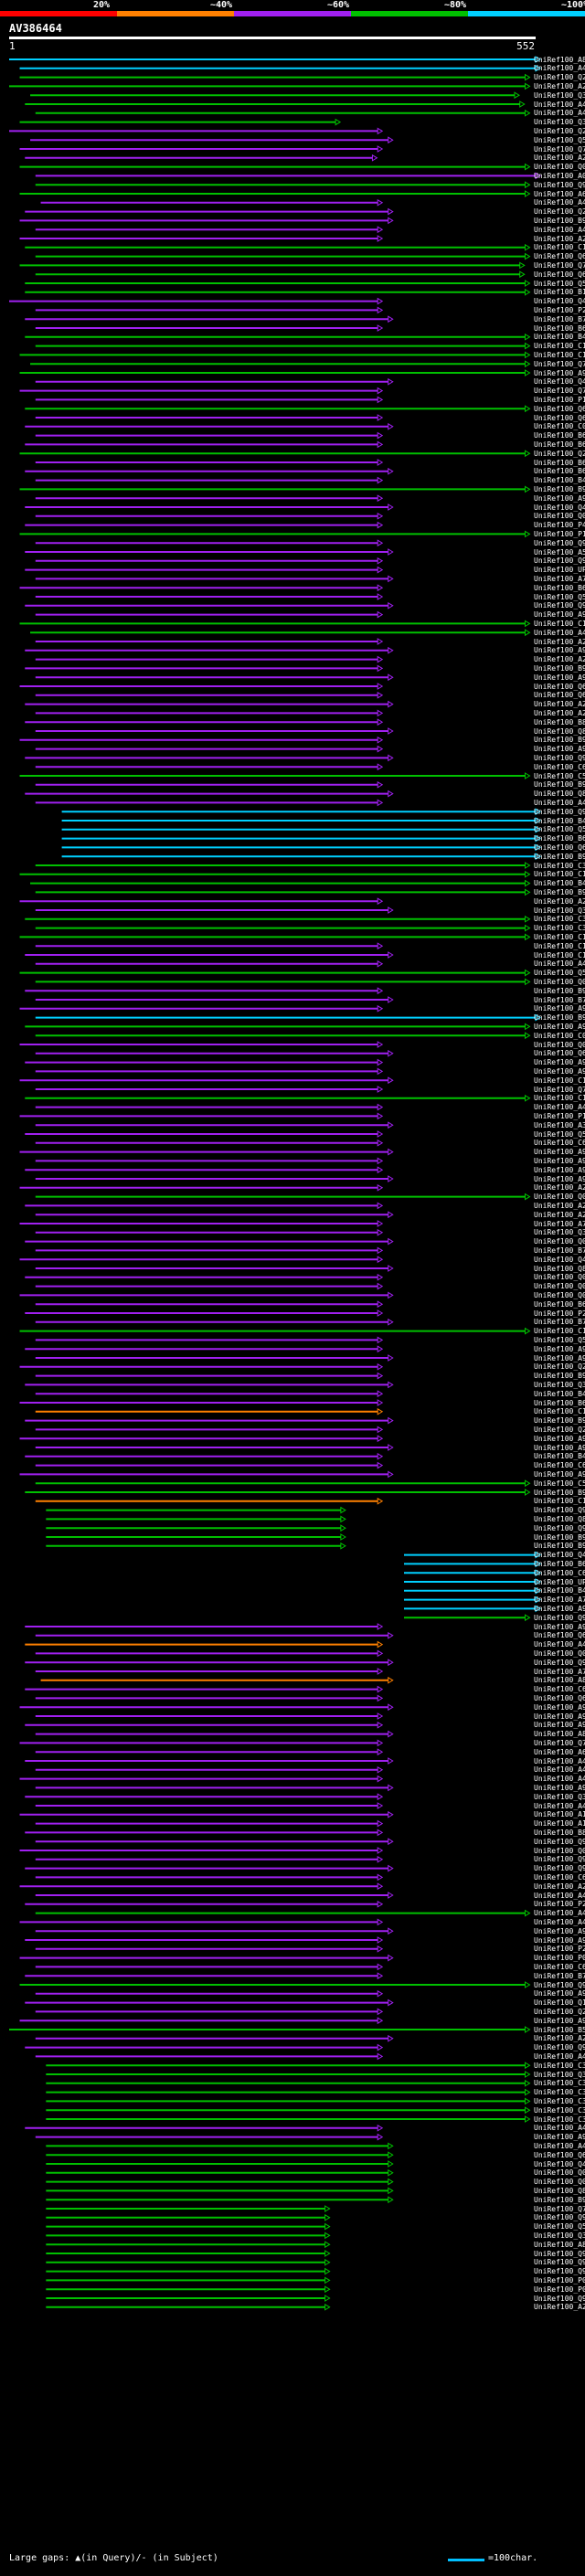 This screenshot has height=2576, width=585. I want to click on hit-link: UniRef100_Q94FI1, so click(560, 1527).